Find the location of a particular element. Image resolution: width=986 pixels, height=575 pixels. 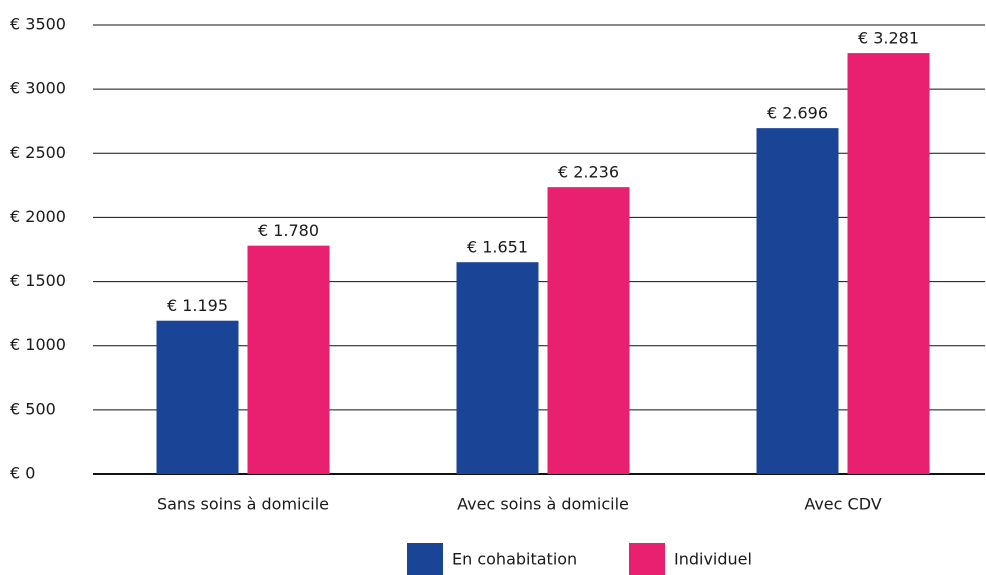

legend-label: En cohabitation is located at coordinates (514, 559).